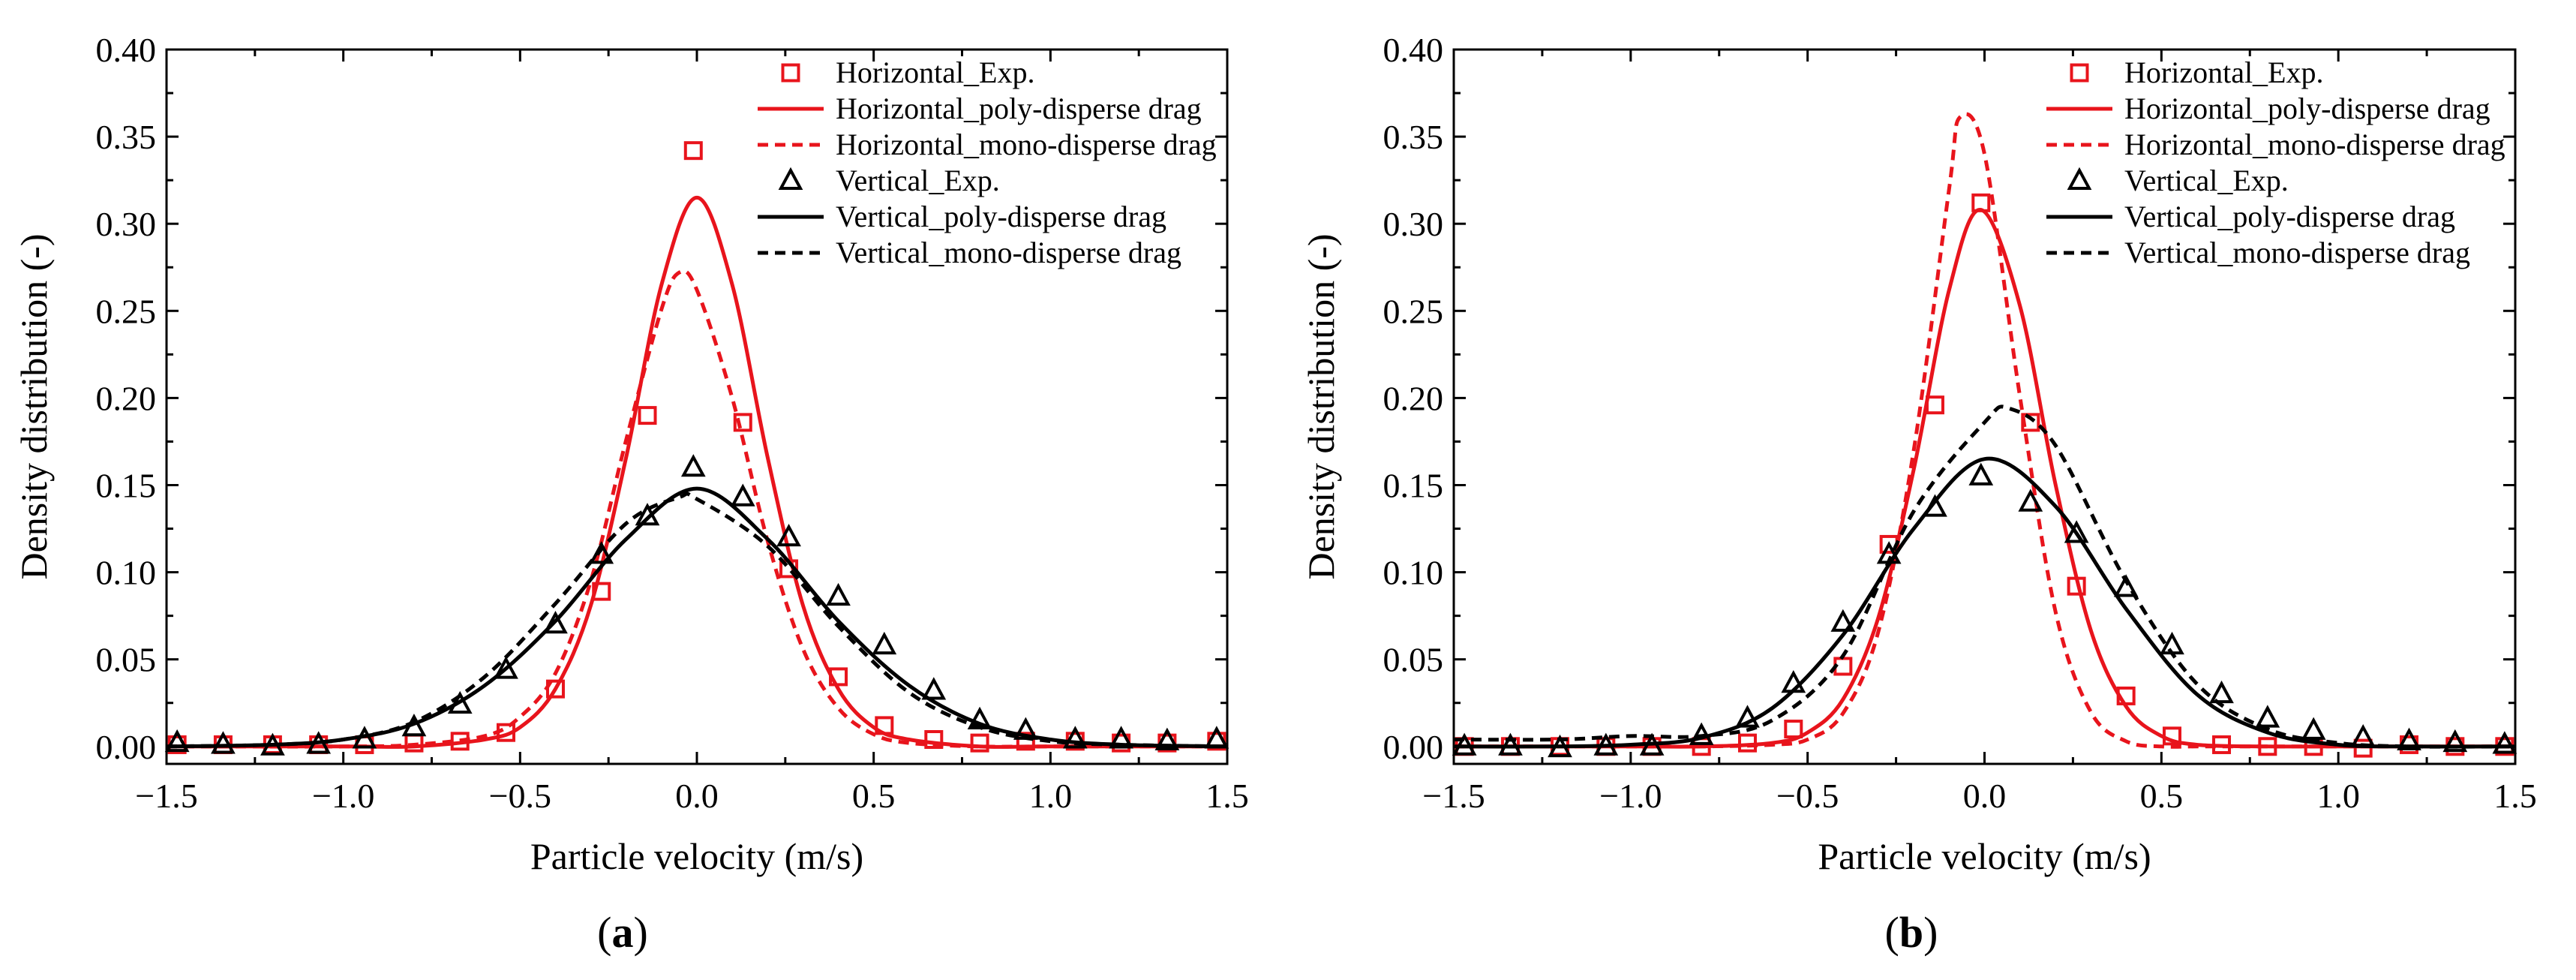 The width and height of the screenshot is (2576, 980). What do you see at coordinates (126, 398) in the screenshot?
I see `y-tick-label: 0.20` at bounding box center [126, 398].